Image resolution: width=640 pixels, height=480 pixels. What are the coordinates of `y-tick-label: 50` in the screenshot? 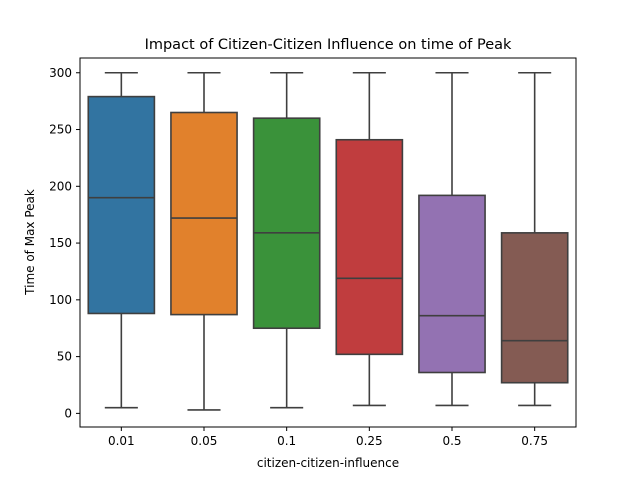 It's located at (64, 357).